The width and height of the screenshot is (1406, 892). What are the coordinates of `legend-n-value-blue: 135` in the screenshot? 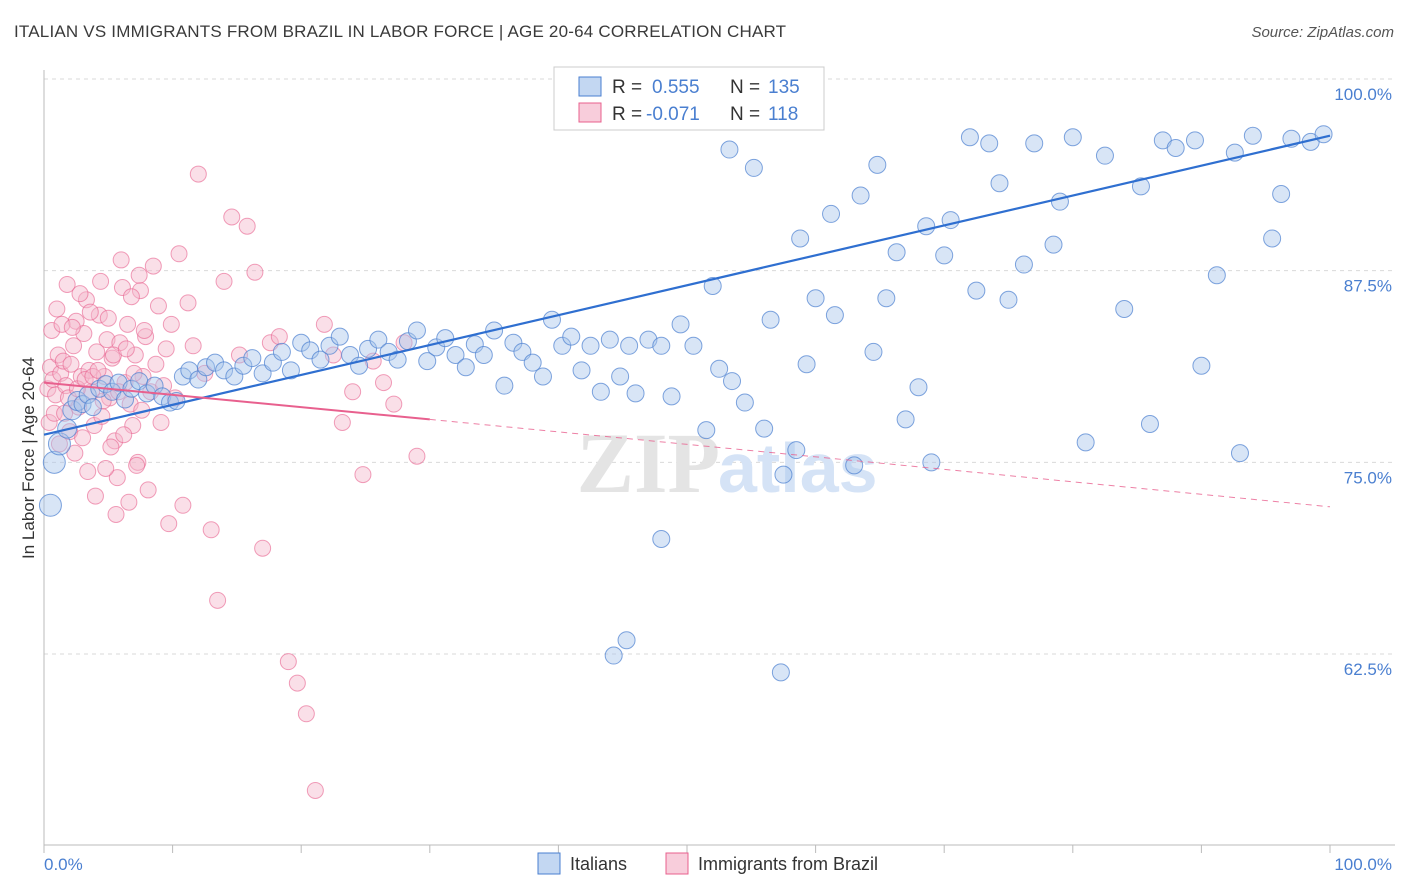 It's located at (784, 87).